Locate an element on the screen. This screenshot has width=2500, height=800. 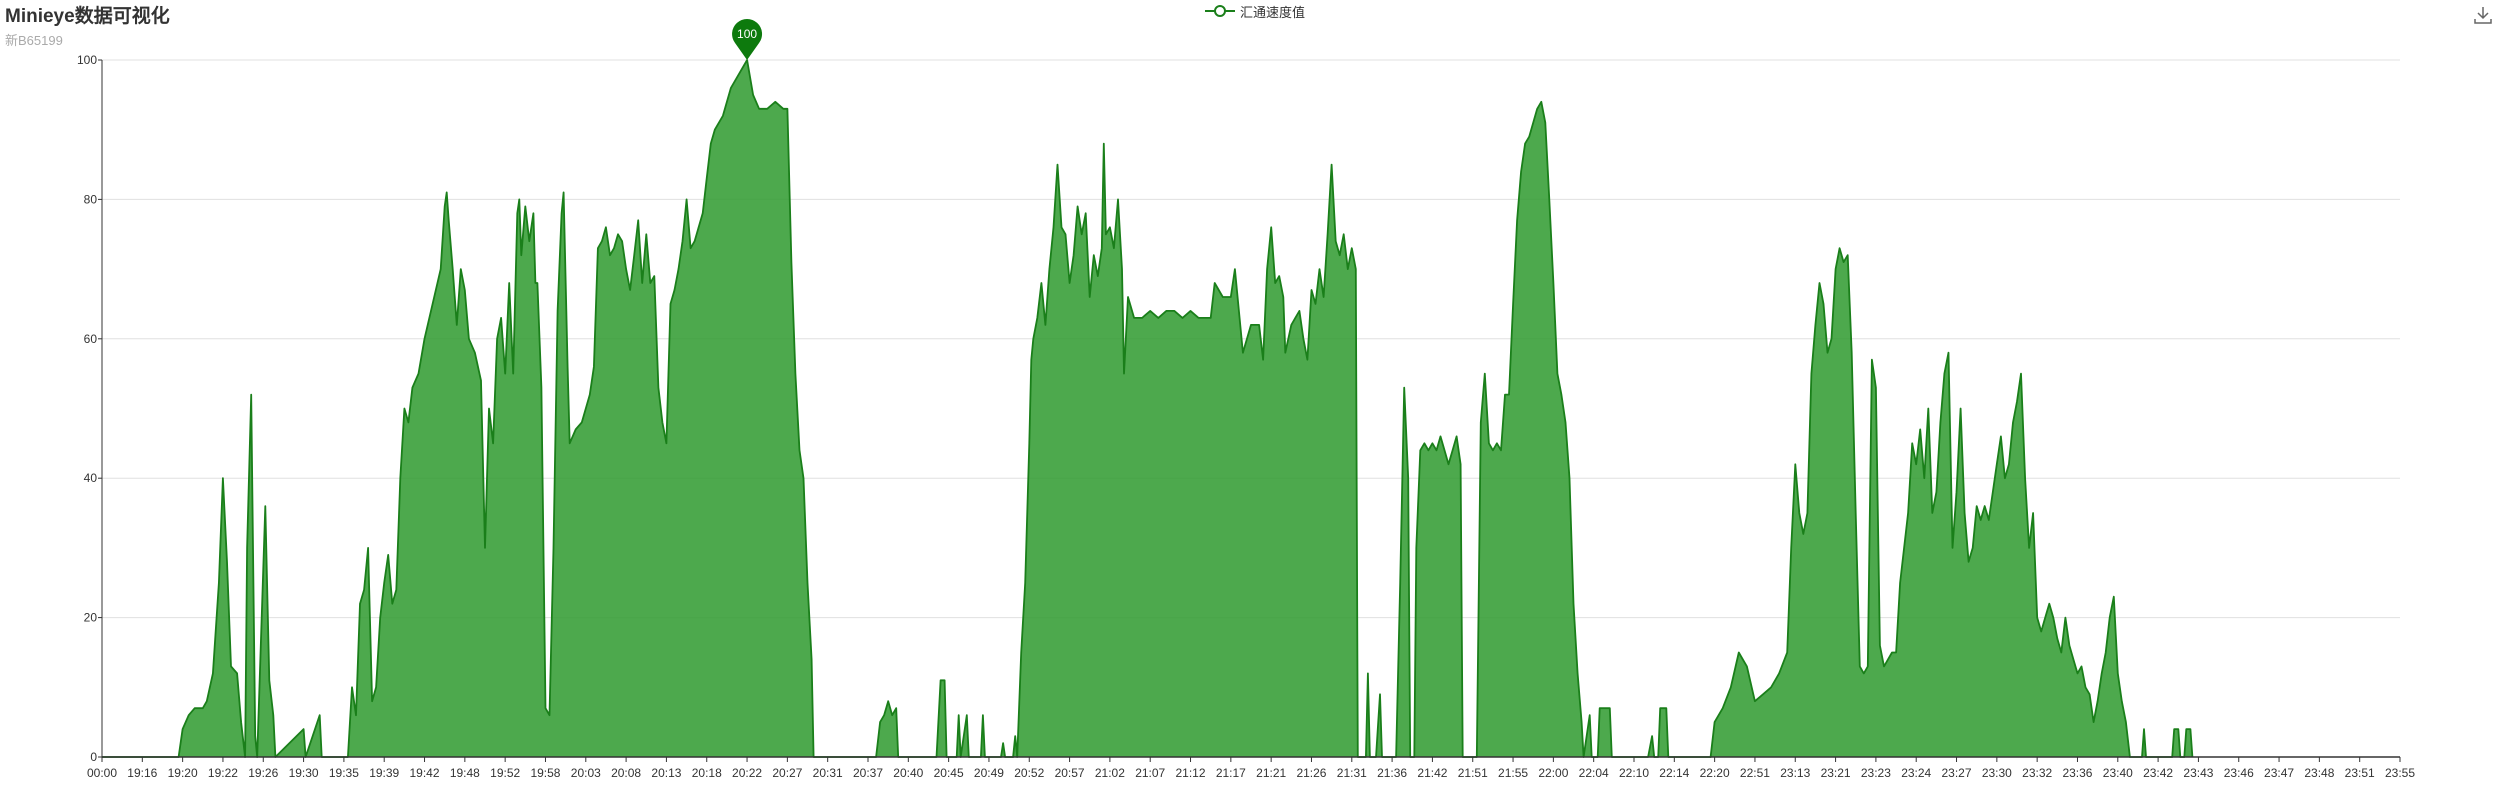
x-tick-label: 19:42 is located at coordinates (425, 773).